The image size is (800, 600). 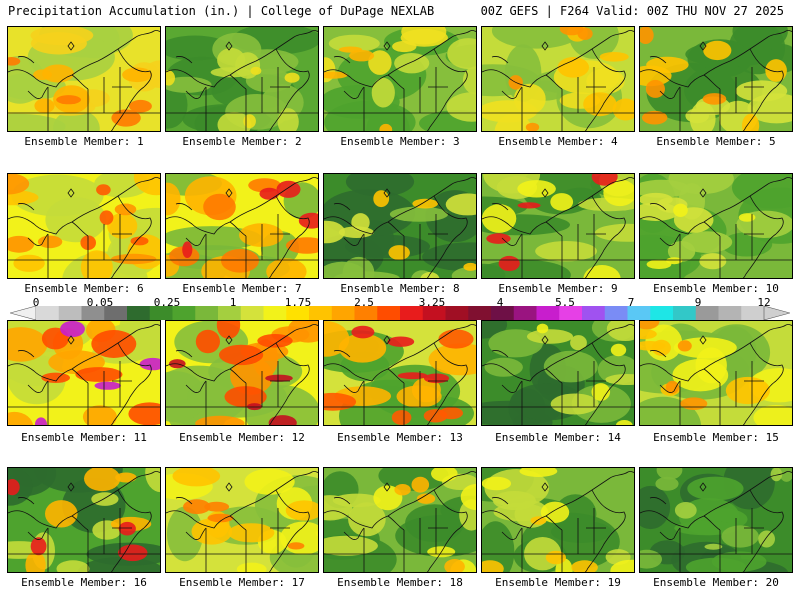 I want to click on ensemble-member-label: Ensemble Member: 16, so click(x=84, y=582).